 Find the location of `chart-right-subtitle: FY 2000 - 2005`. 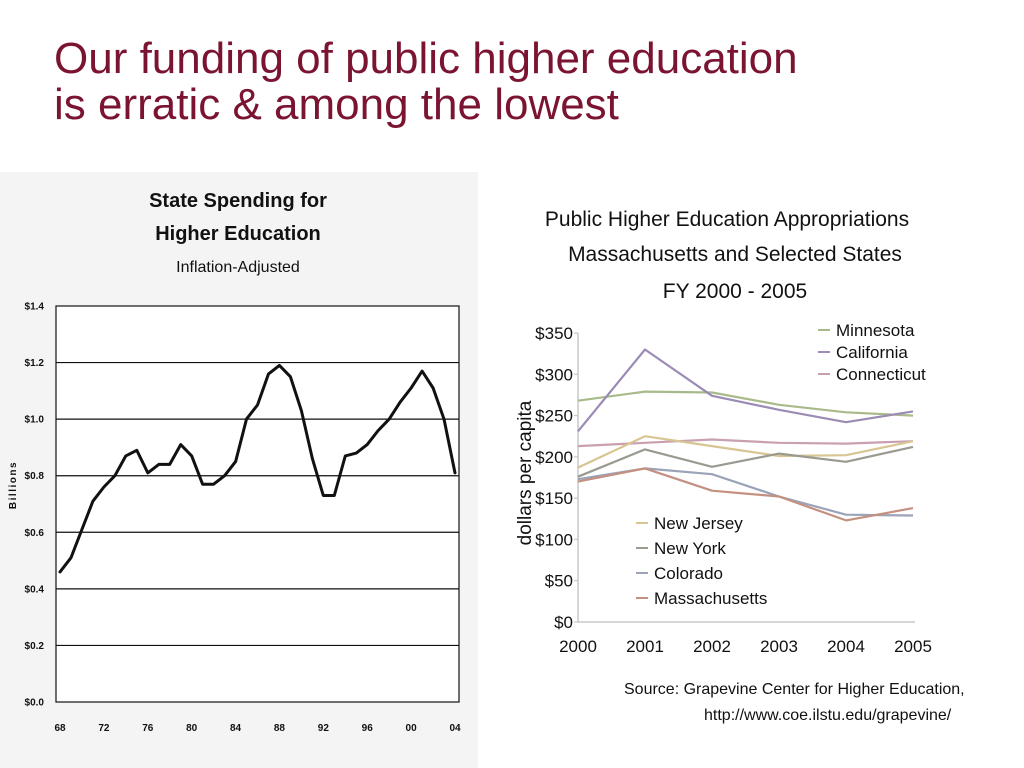

chart-right-subtitle: FY 2000 - 2005 is located at coordinates (735, 291).